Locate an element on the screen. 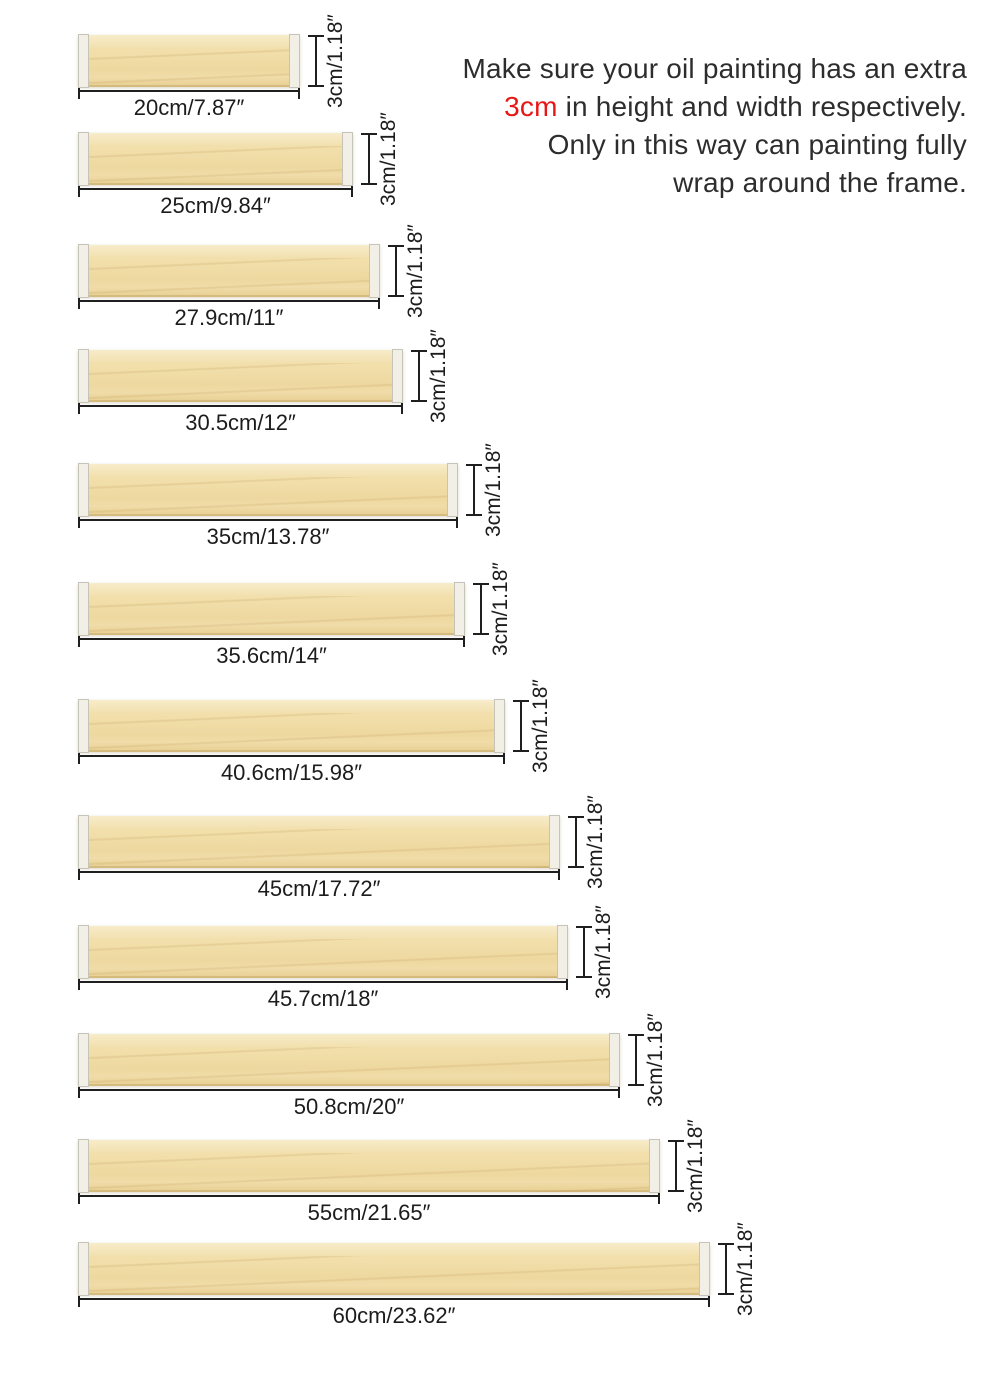 The height and width of the screenshot is (1373, 1001). stretcher-bar-row: 50.8cm/20″ 3cm/1.18″ is located at coordinates (500, 1079).